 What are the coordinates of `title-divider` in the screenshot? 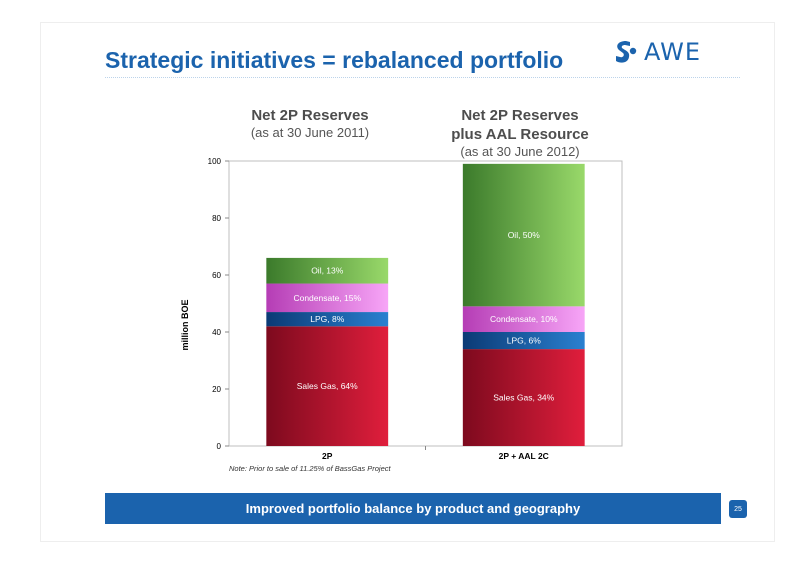 It's located at (422, 77).